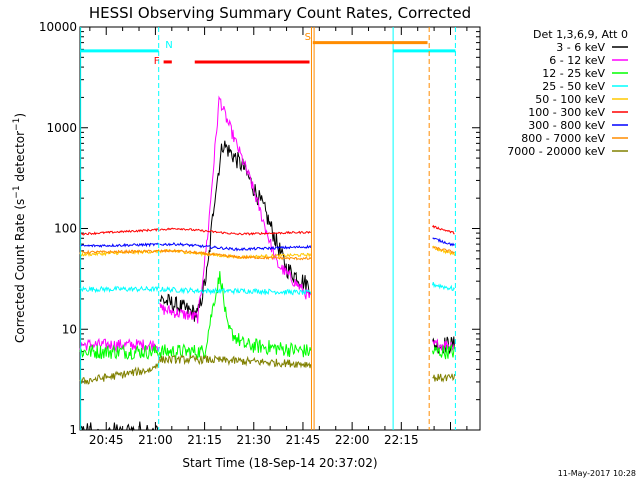 The width and height of the screenshot is (640, 480). Describe the element at coordinates (352, 440) in the screenshot. I see `x-tick-label: 22:00` at that location.